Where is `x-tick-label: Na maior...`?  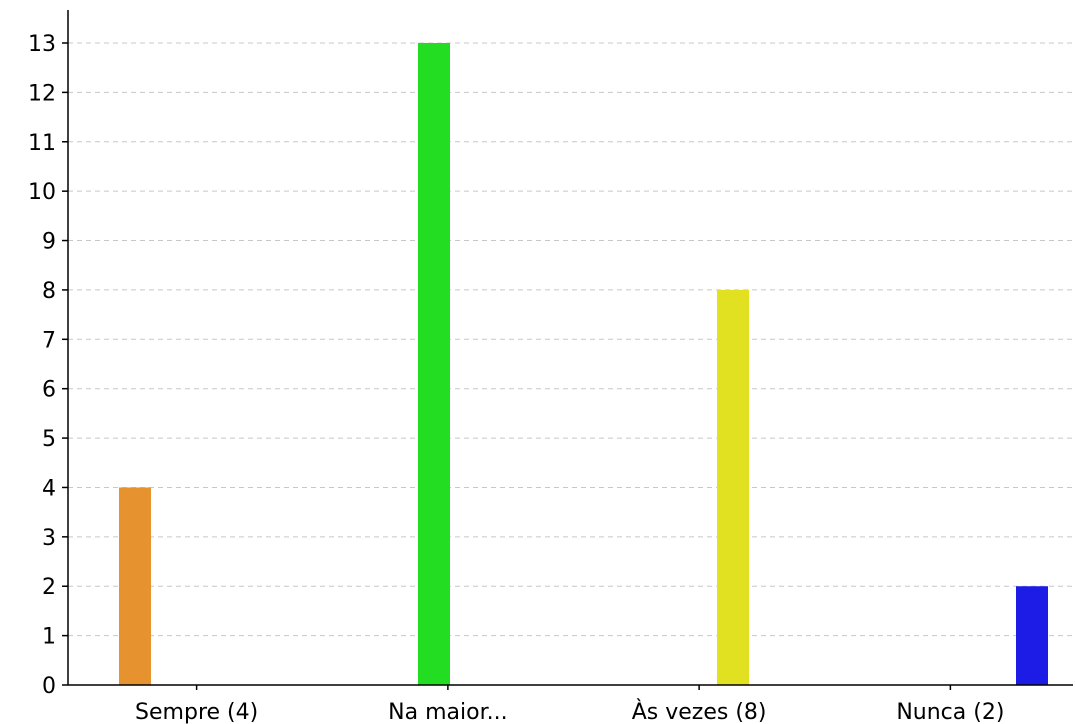 x-tick-label: Na maior... is located at coordinates (447, 712).